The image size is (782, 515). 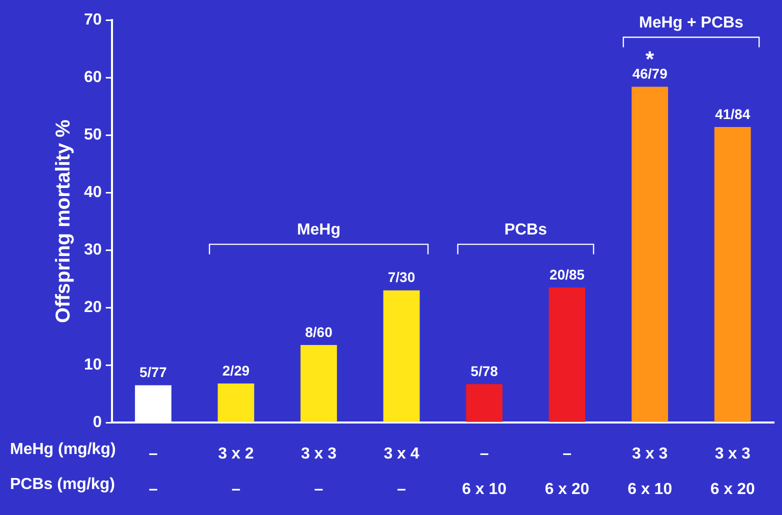 I want to click on y-tick-label: 60, so click(x=93, y=77).